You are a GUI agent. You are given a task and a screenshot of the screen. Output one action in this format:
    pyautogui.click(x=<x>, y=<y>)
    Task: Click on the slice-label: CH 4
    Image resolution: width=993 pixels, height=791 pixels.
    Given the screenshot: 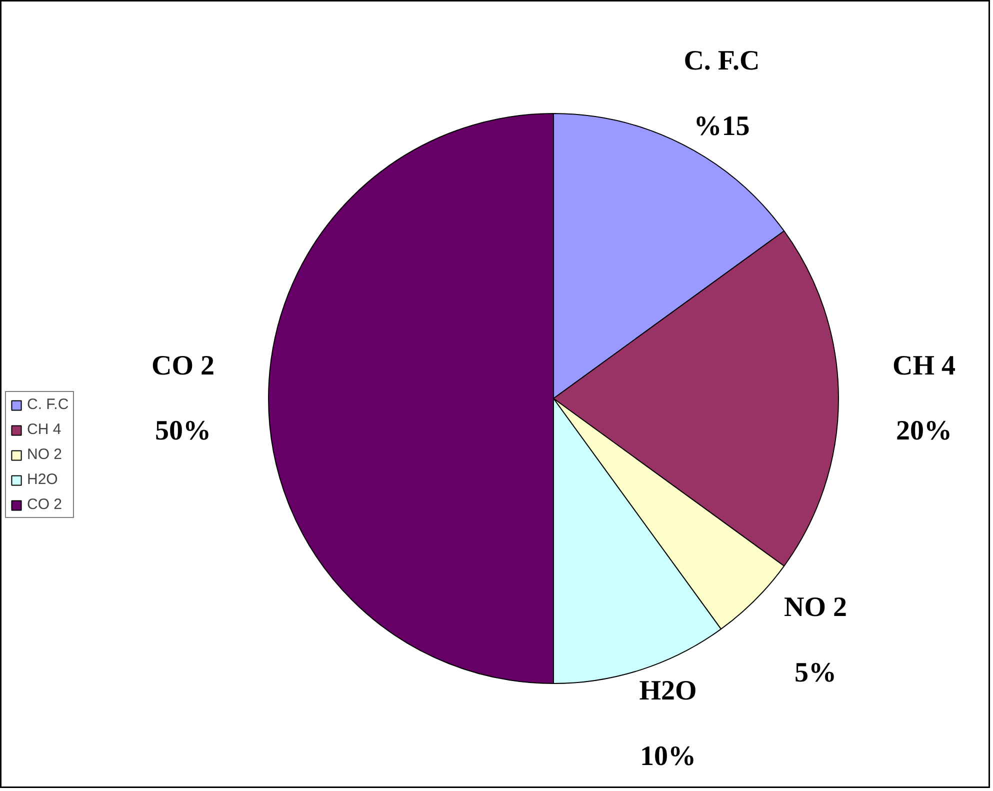 What is the action you would take?
    pyautogui.click(x=924, y=366)
    